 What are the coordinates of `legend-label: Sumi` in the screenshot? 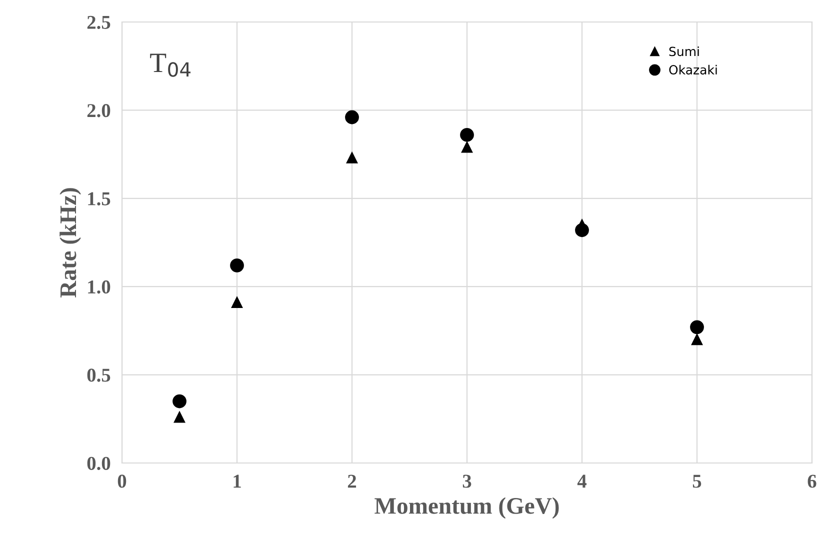 It's located at (684, 51).